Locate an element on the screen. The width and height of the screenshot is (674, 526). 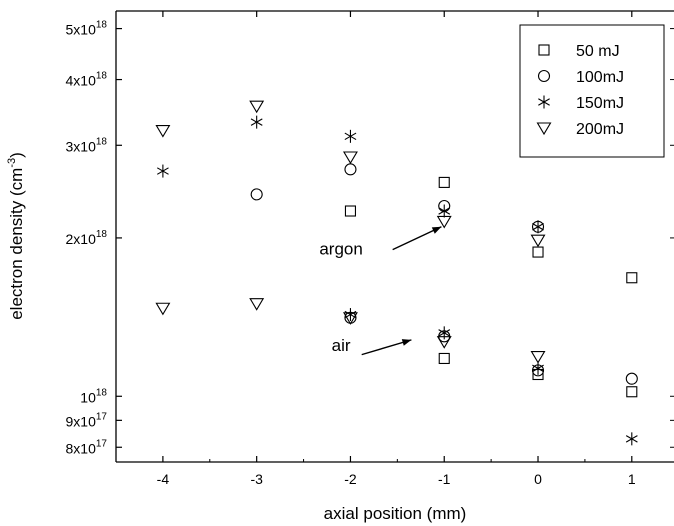
annotation-argon: argon is located at coordinates (340, 248).